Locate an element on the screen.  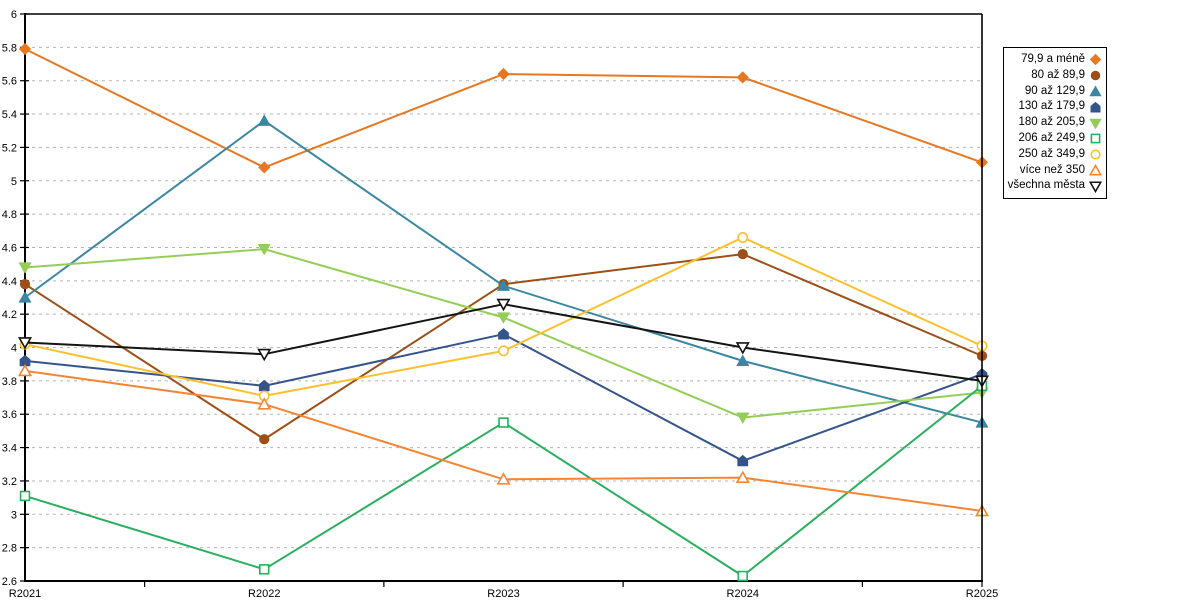
y-tick-label: 3.4 is located at coordinates (9, 449).